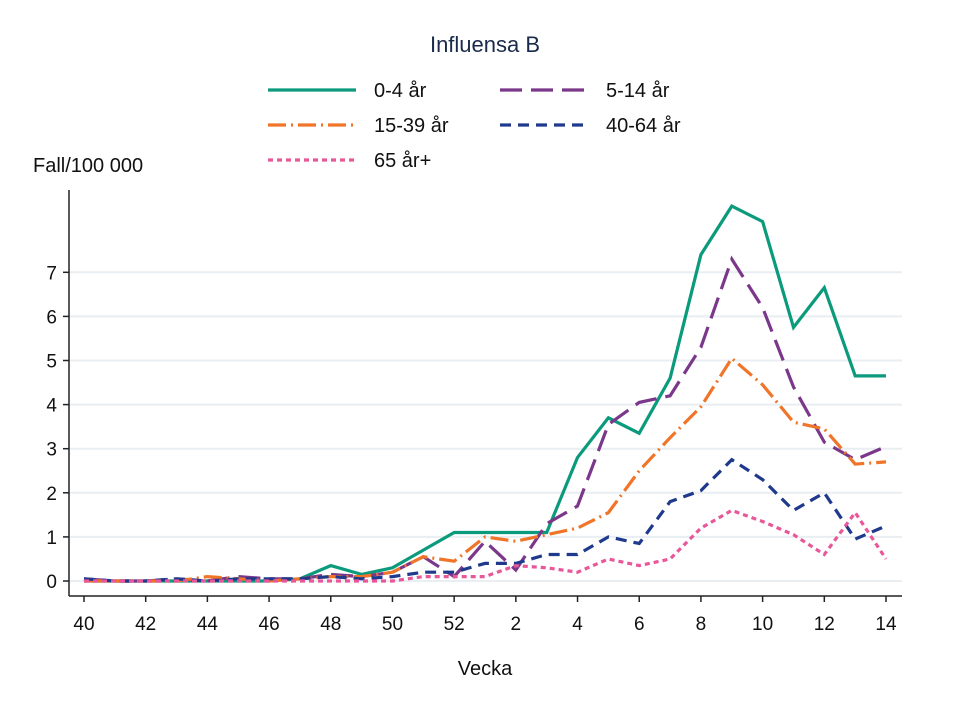  What do you see at coordinates (51, 317) in the screenshot?
I see `y-tick-label: 6` at bounding box center [51, 317].